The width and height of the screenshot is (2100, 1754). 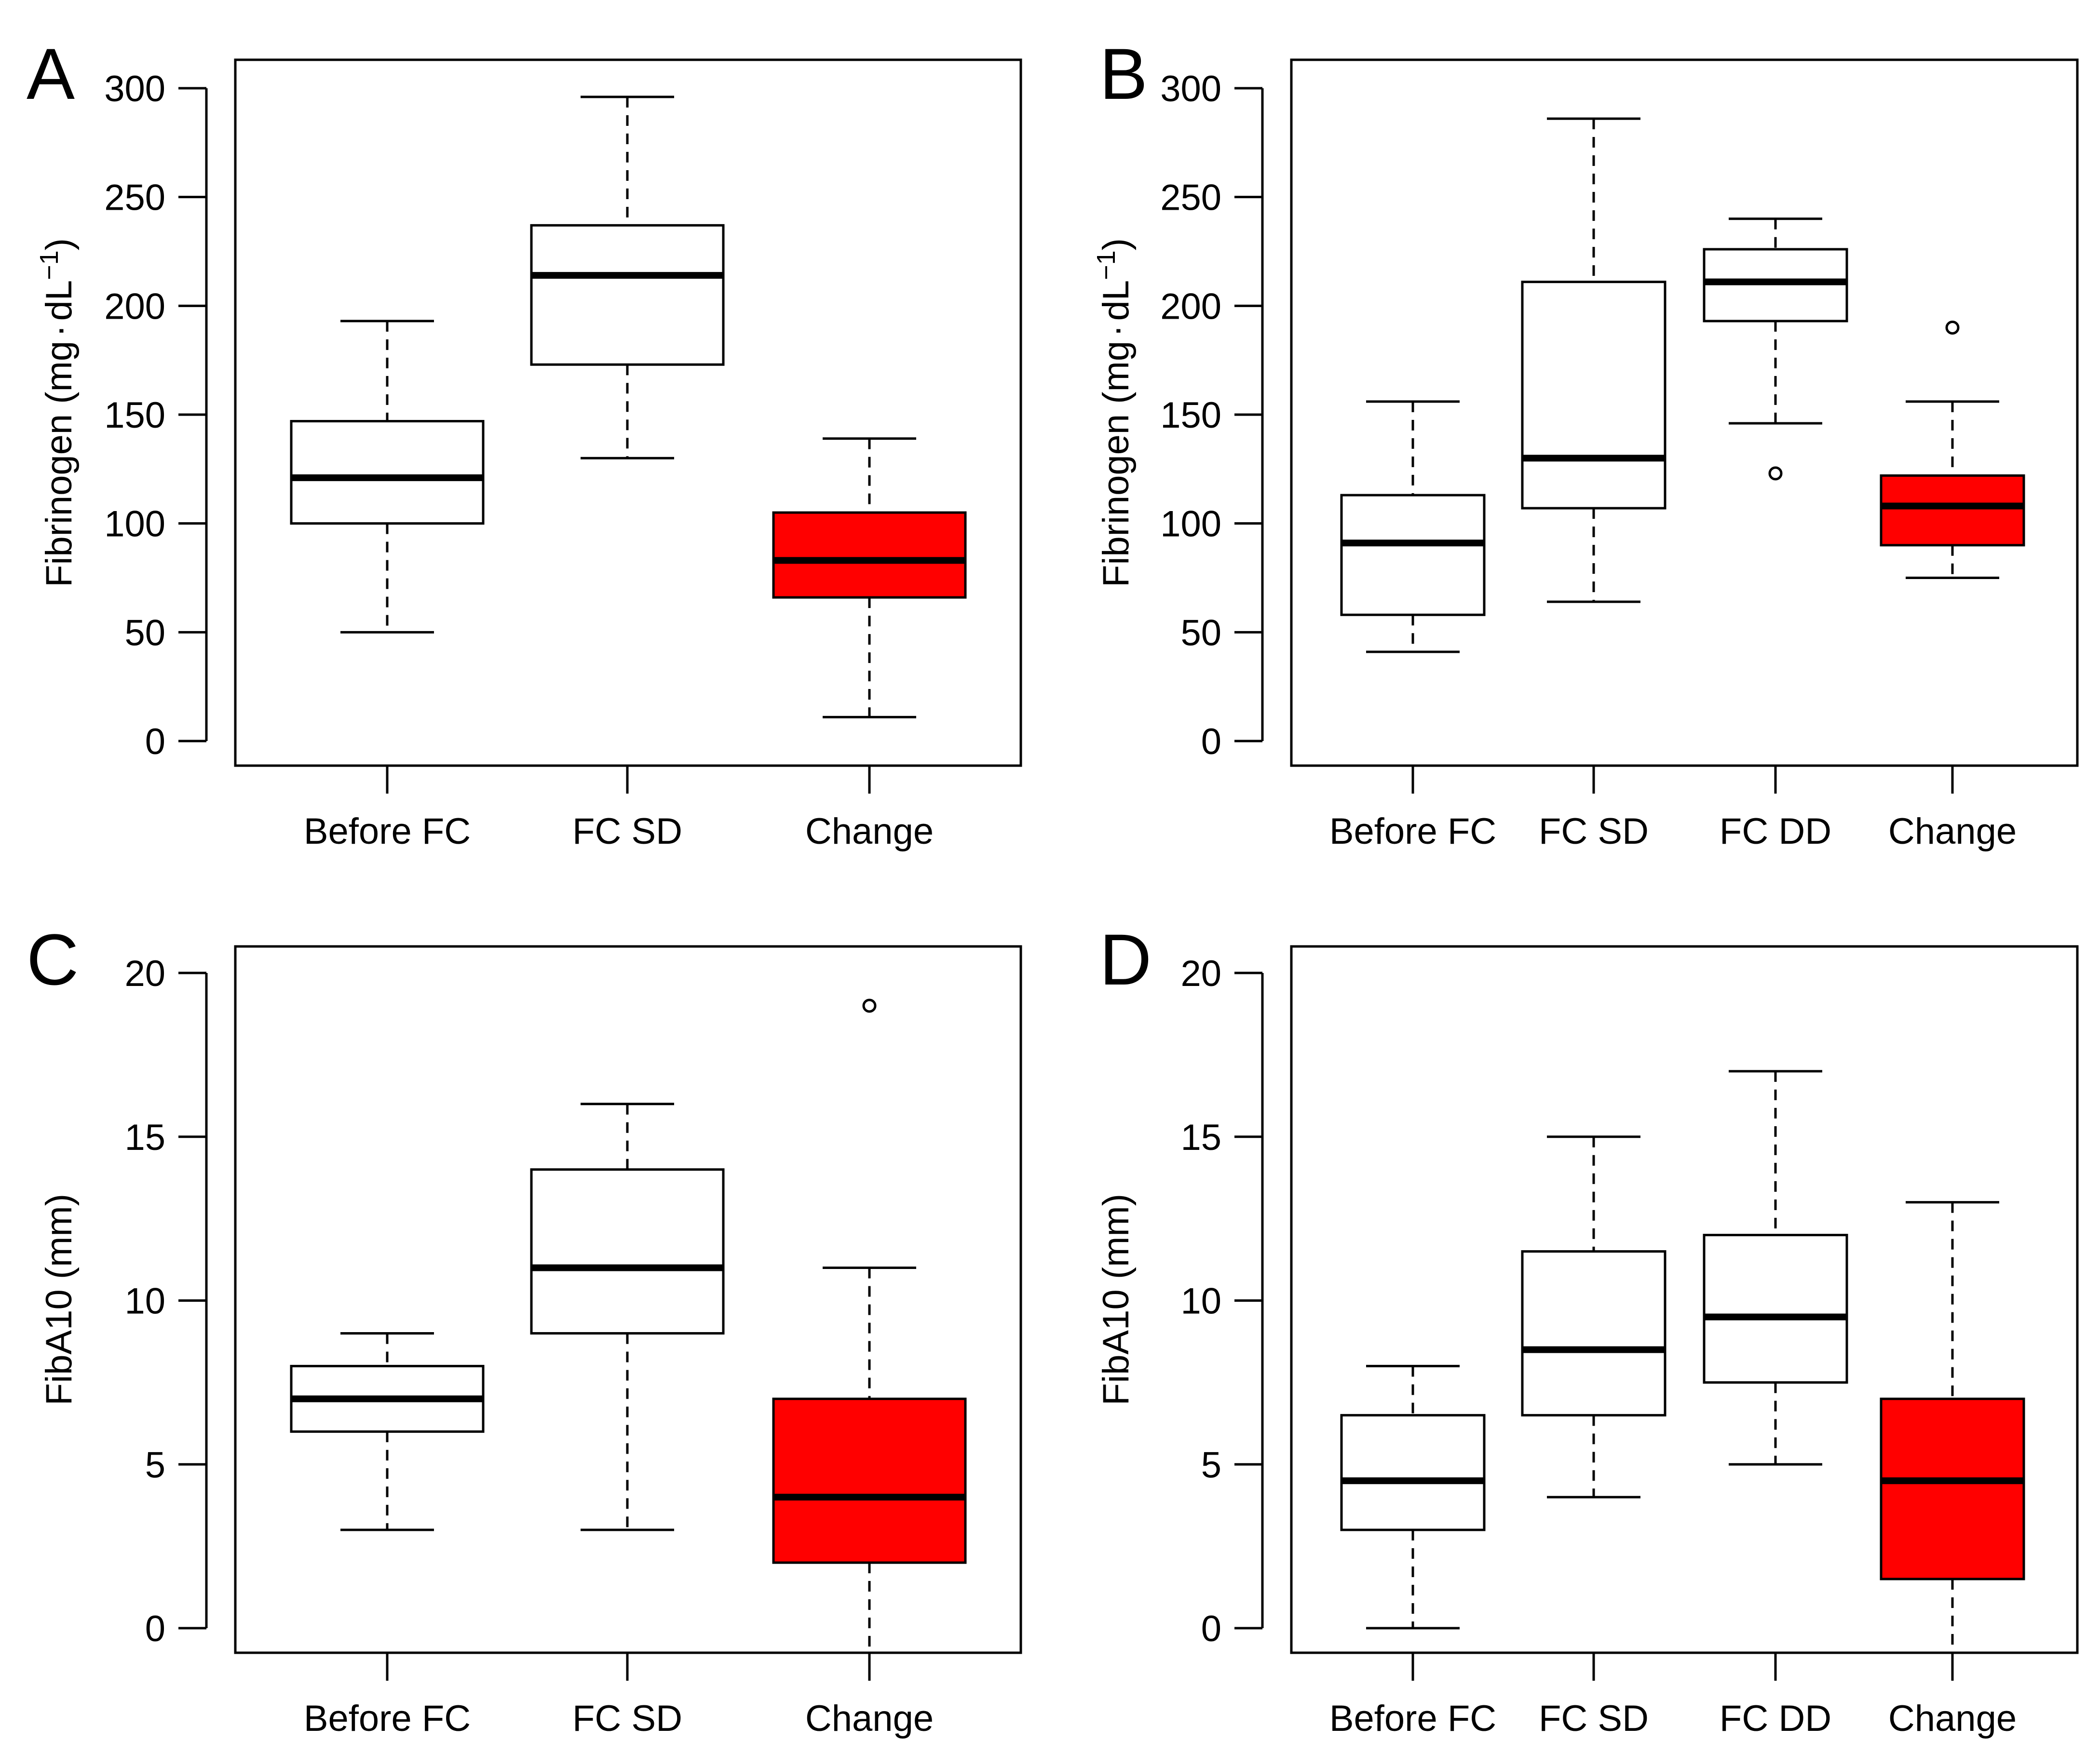 I want to click on panel-letter: C, so click(x=53, y=960).